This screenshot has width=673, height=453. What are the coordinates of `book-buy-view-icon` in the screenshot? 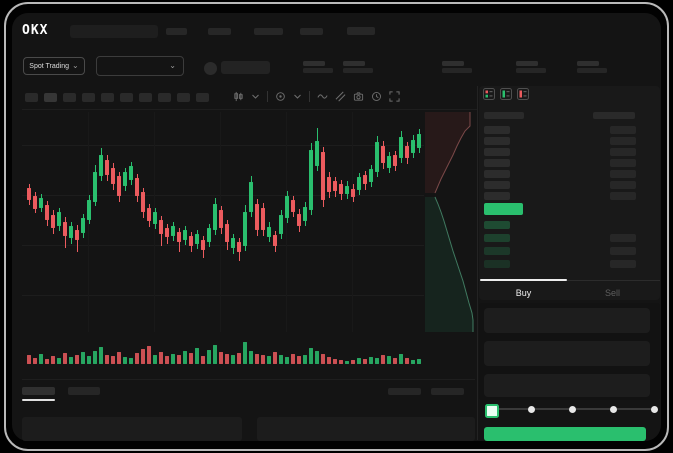 It's located at (506, 94).